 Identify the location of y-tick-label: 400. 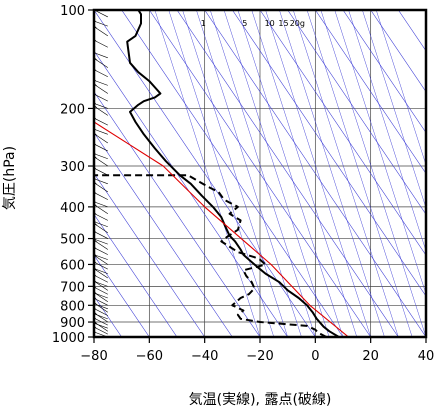
(72, 208).